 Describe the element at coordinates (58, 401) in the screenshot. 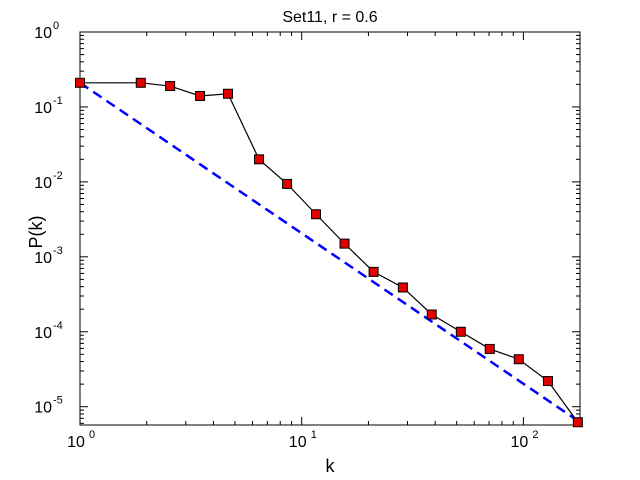

I see `svg-text: -5` at that location.